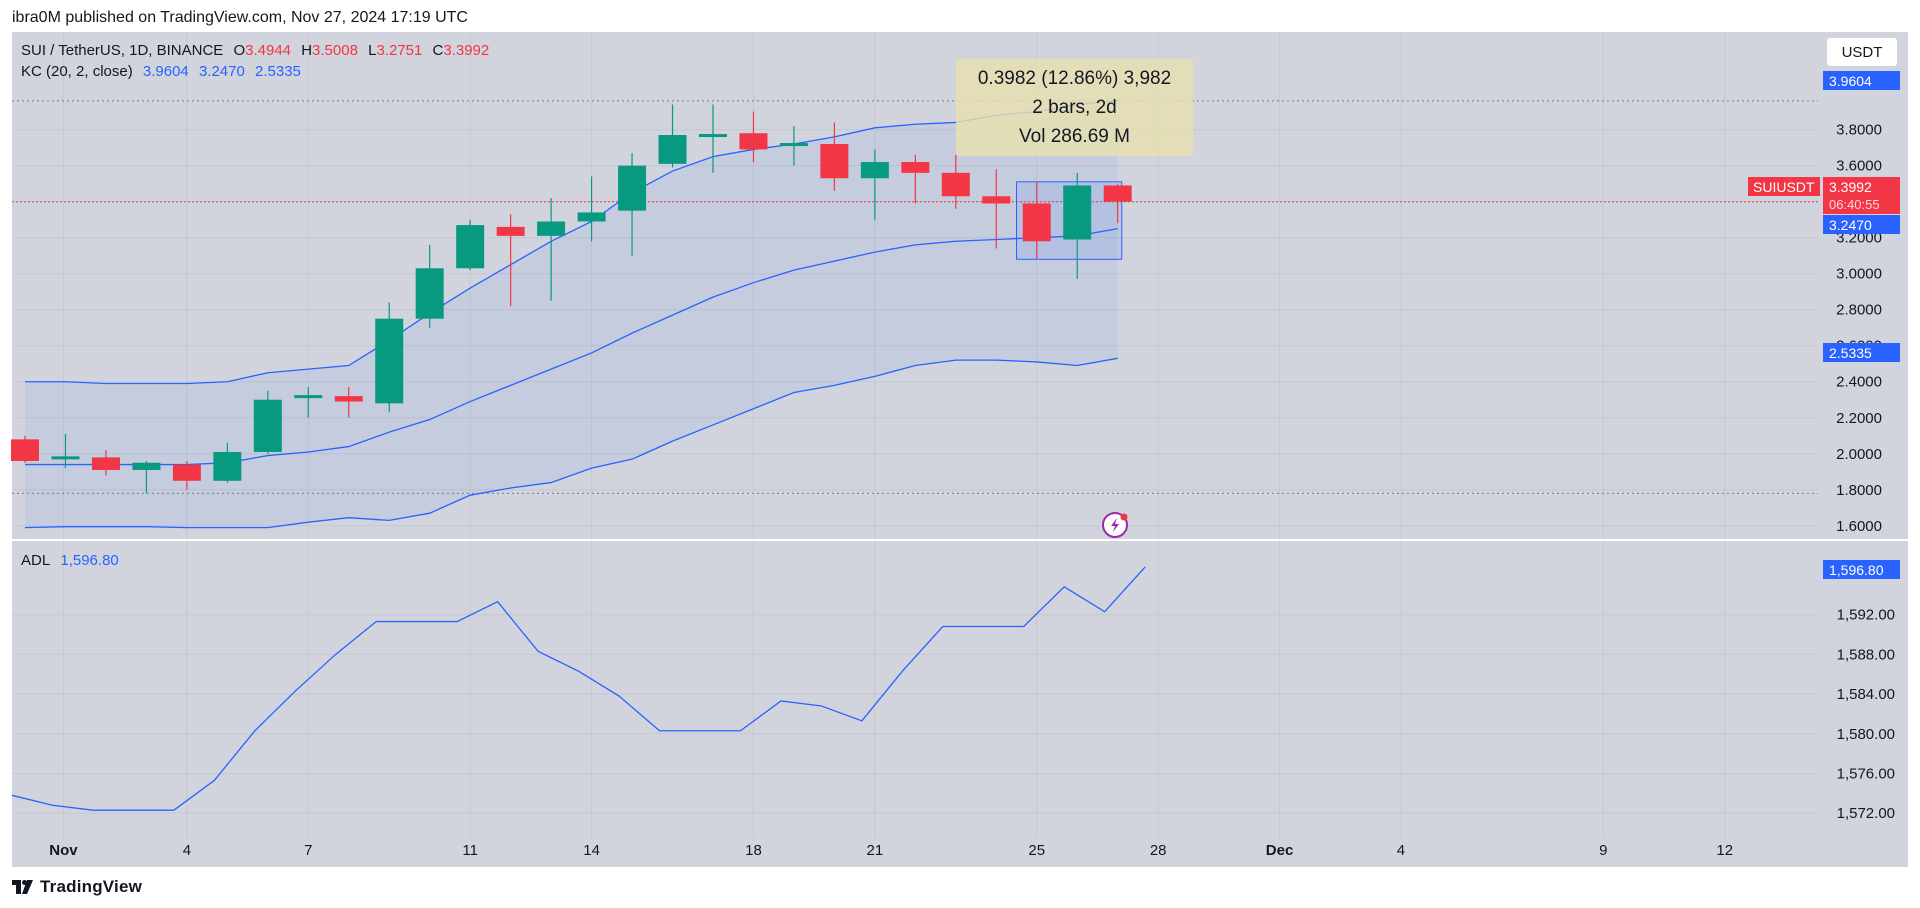 The height and width of the screenshot is (908, 1920). What do you see at coordinates (591, 850) in the screenshot?
I see `time-tick-label: 14` at bounding box center [591, 850].